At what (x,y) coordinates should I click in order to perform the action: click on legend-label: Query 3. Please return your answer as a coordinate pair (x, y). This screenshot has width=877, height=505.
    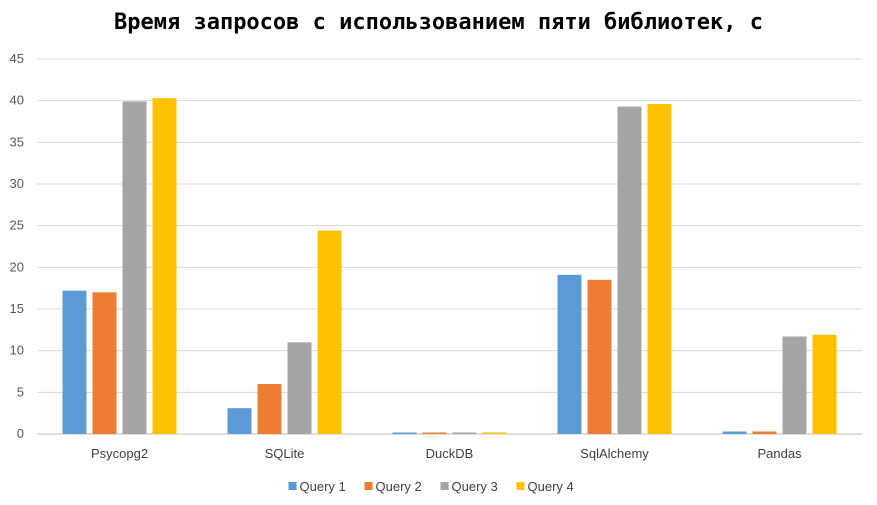
    Looking at the image, I should click on (475, 486).